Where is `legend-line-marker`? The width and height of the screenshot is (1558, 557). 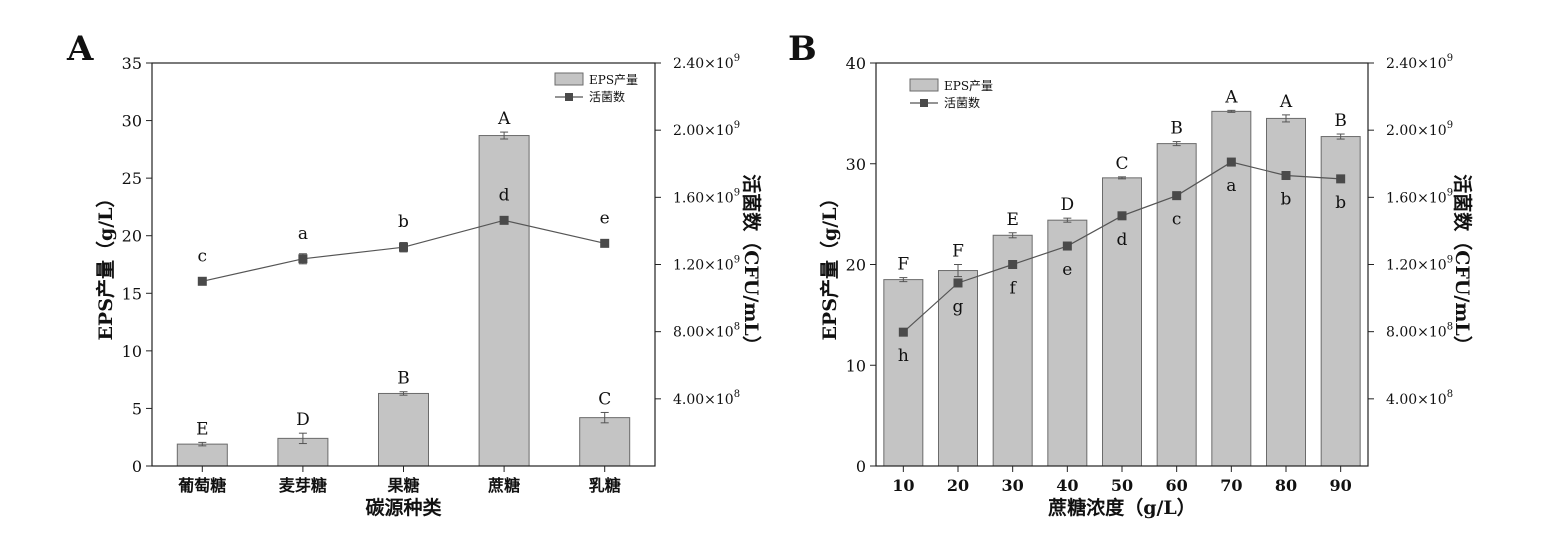
legend-line-marker is located at coordinates (924, 103).